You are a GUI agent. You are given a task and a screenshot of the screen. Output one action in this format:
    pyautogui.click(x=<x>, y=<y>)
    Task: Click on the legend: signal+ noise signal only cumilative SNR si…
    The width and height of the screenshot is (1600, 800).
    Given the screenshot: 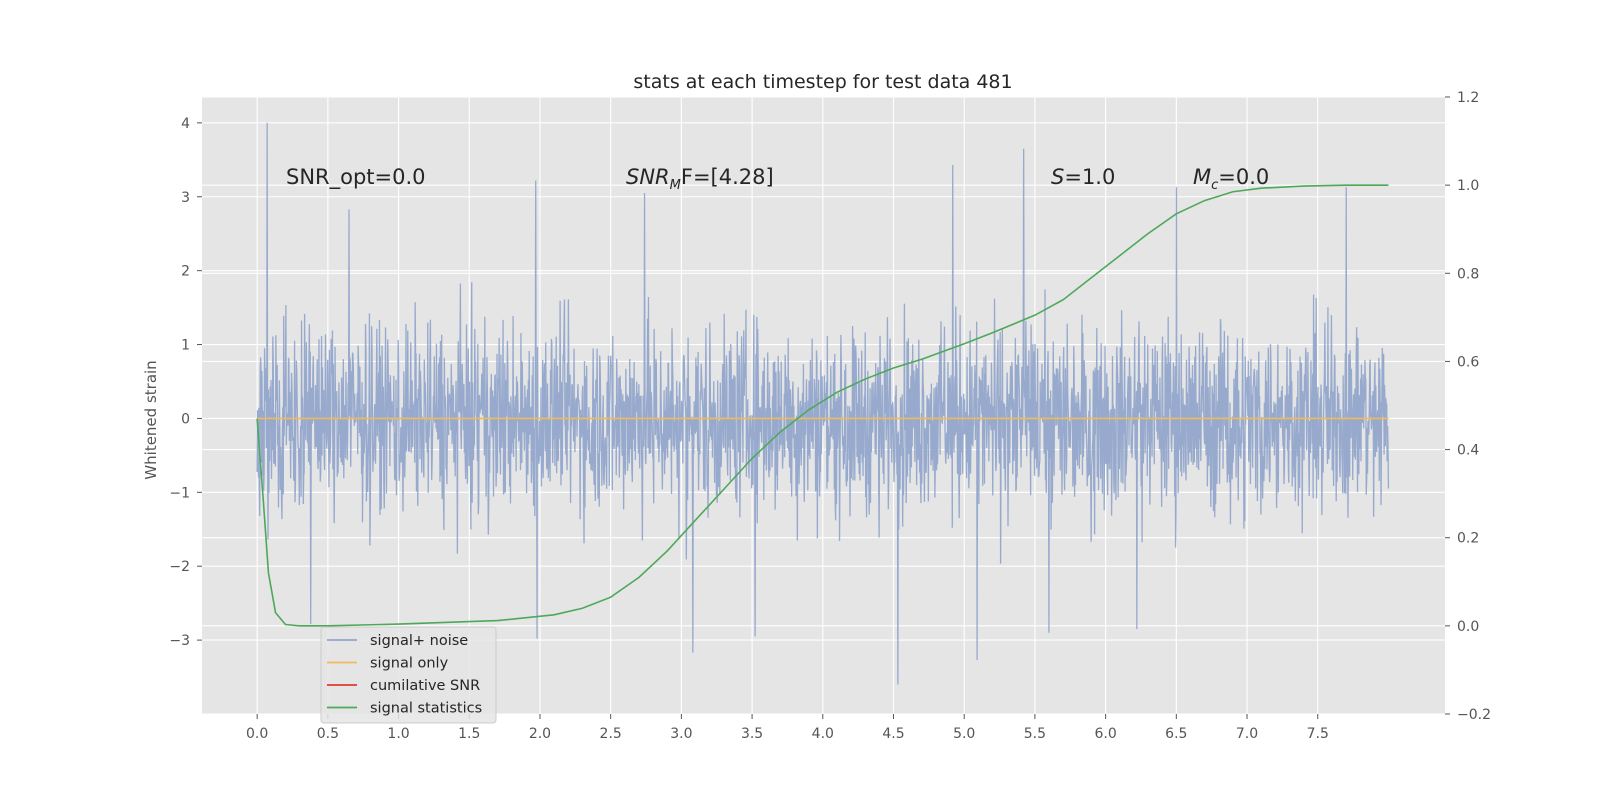 What is the action you would take?
    pyautogui.click(x=408, y=675)
    